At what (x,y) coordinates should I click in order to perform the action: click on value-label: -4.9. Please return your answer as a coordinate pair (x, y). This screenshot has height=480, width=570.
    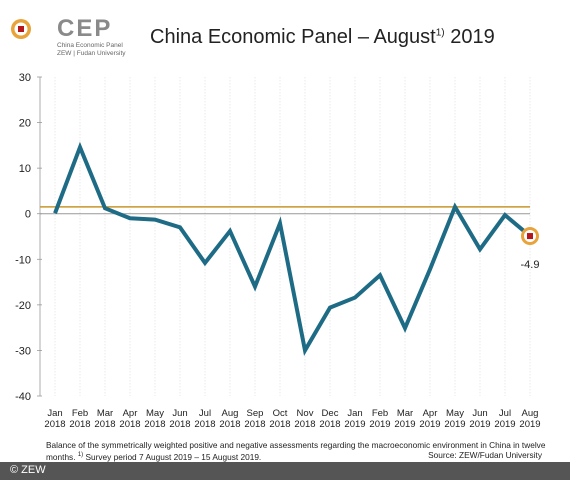
    Looking at the image, I should click on (530, 265).